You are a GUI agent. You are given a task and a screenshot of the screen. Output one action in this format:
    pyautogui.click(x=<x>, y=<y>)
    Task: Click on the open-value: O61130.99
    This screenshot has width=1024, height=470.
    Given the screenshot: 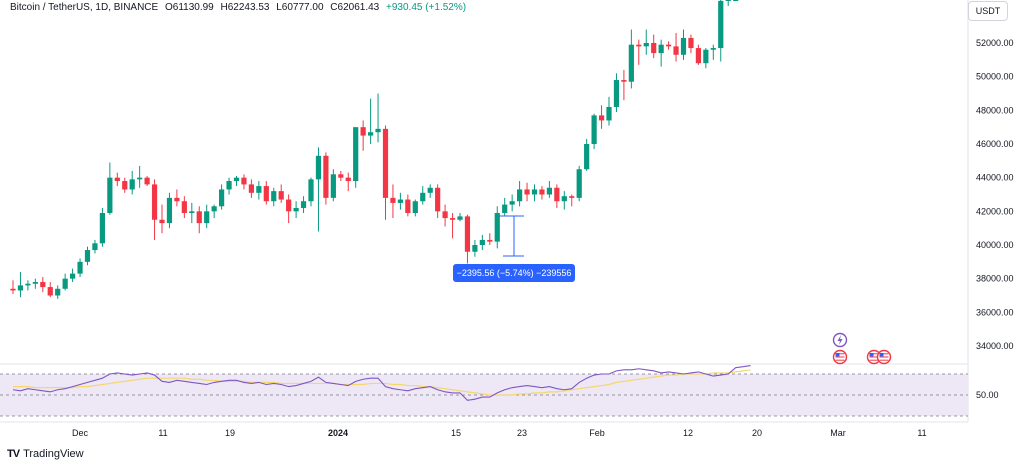 What is the action you would take?
    pyautogui.click(x=189, y=7)
    